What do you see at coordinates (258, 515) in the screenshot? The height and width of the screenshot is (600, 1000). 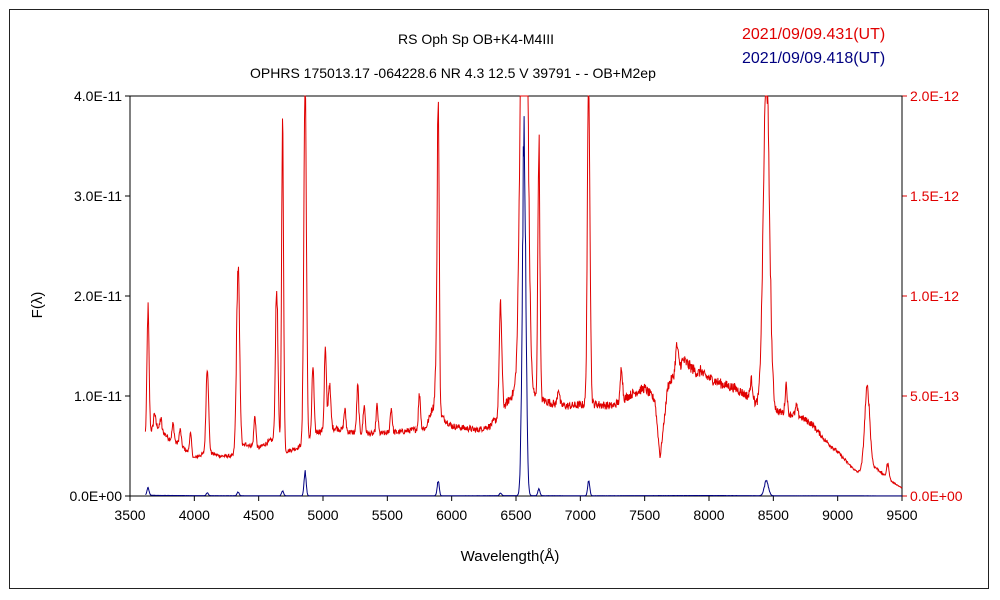 I see `x-tick-label: 4500` at bounding box center [258, 515].